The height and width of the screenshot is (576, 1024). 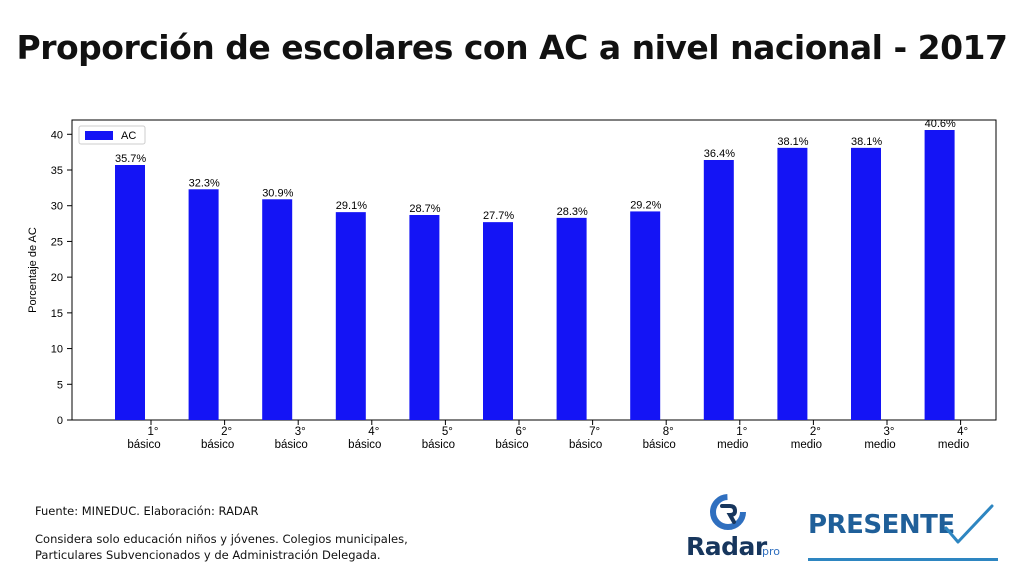 I want to click on radar-logo: Radar pro, so click(x=741, y=527).